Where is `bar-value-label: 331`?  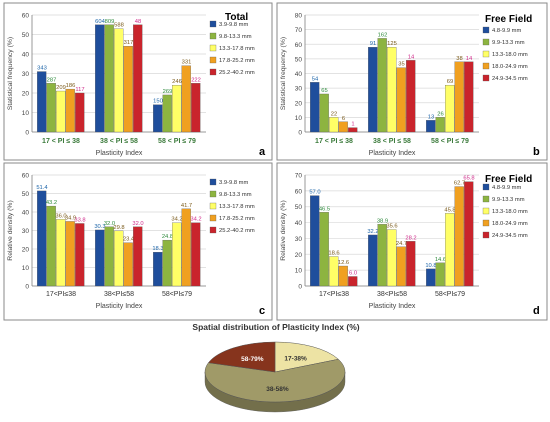 bar-value-label: 331 is located at coordinates (187, 63).